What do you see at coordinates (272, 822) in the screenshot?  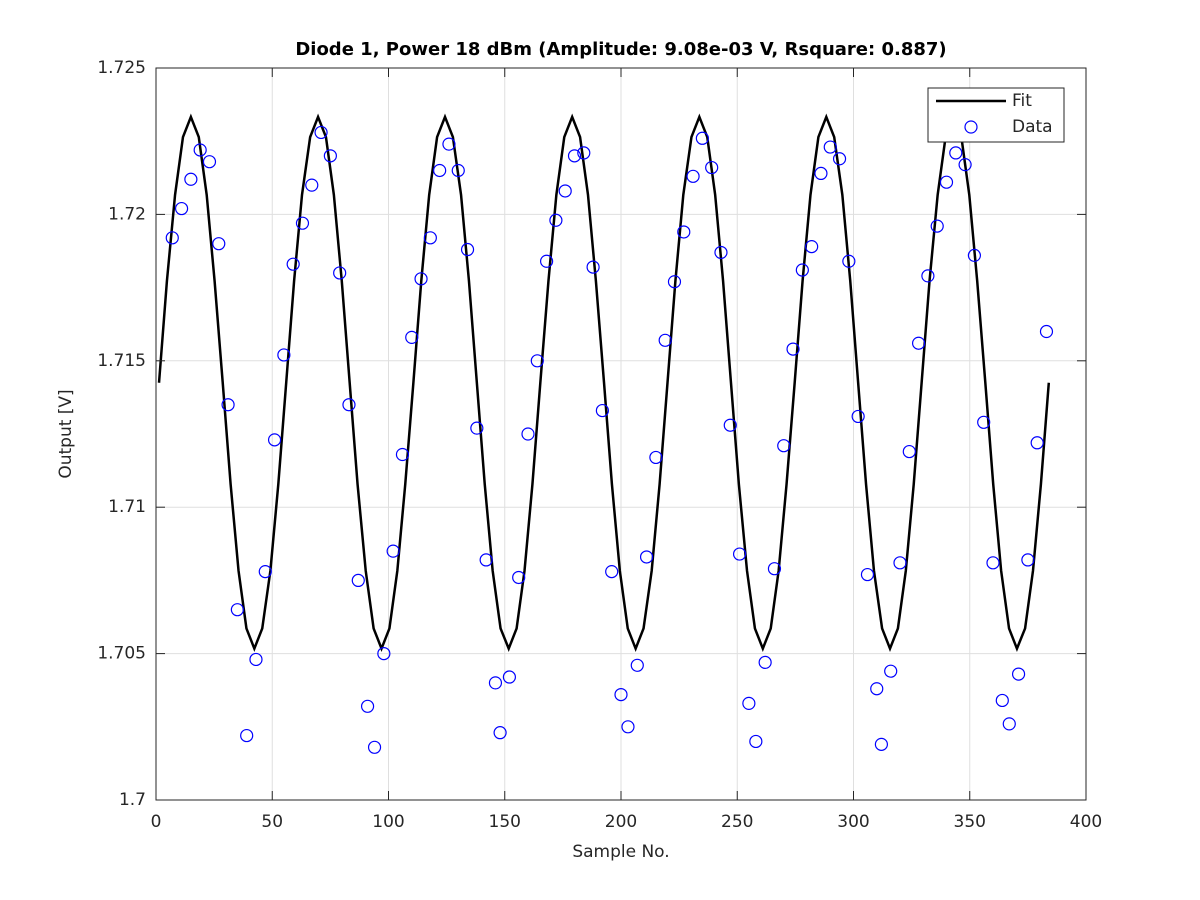 I see `x-tick-label: 50` at bounding box center [272, 822].